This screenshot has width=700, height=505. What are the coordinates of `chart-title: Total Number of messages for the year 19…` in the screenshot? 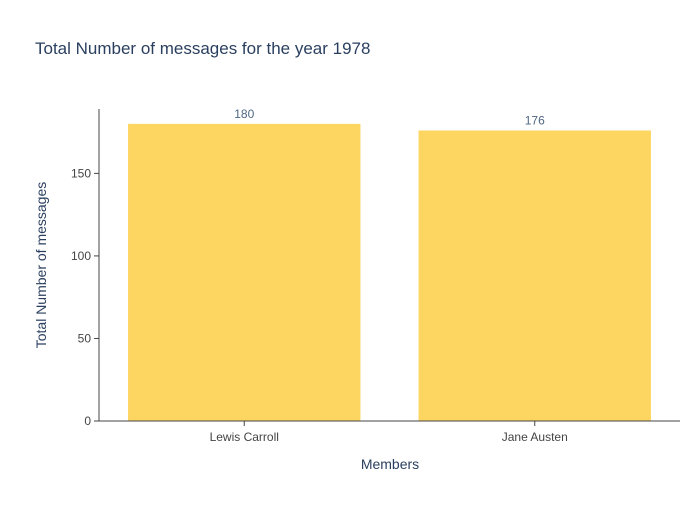 It's located at (202, 48).